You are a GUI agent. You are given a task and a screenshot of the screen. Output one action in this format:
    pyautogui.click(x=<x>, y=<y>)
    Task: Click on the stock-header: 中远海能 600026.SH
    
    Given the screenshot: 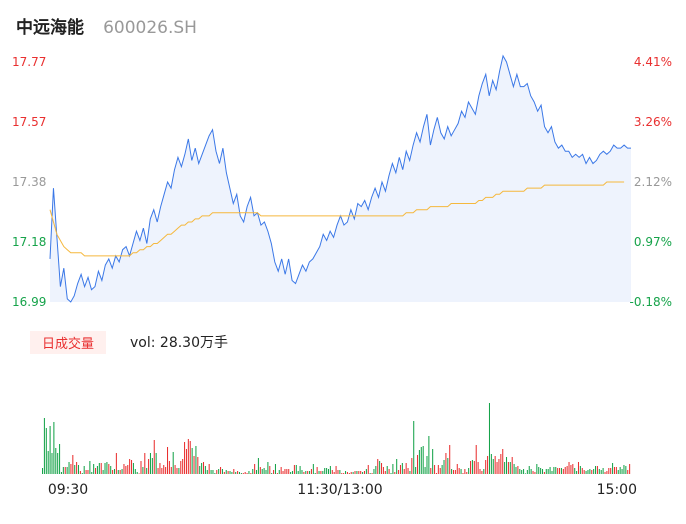 What is the action you would take?
    pyautogui.click(x=106, y=26)
    